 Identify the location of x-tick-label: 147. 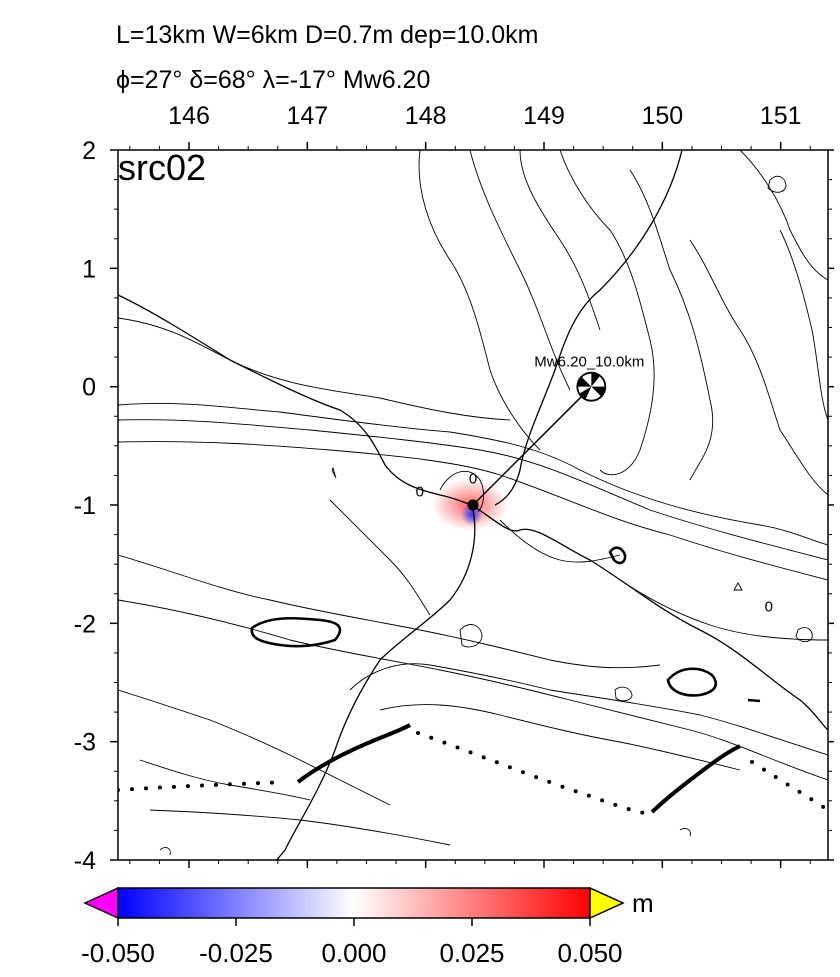
(307, 116).